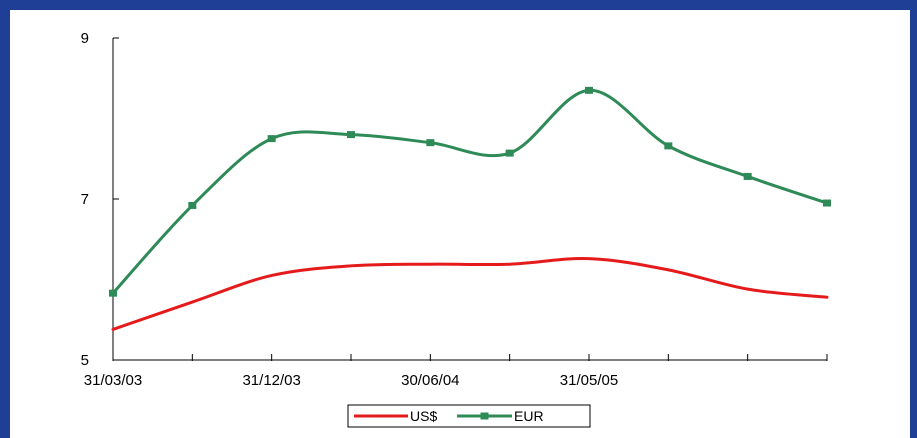  What do you see at coordinates (589, 380) in the screenshot?
I see `x-tick-label: 31/05/05` at bounding box center [589, 380].